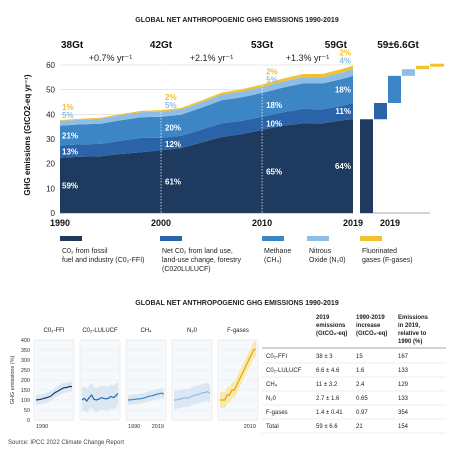 This screenshot has width=474, height=467. What do you see at coordinates (158, 427) in the screenshot?
I see `mini-x-tick-label: 2019` at bounding box center [158, 427].